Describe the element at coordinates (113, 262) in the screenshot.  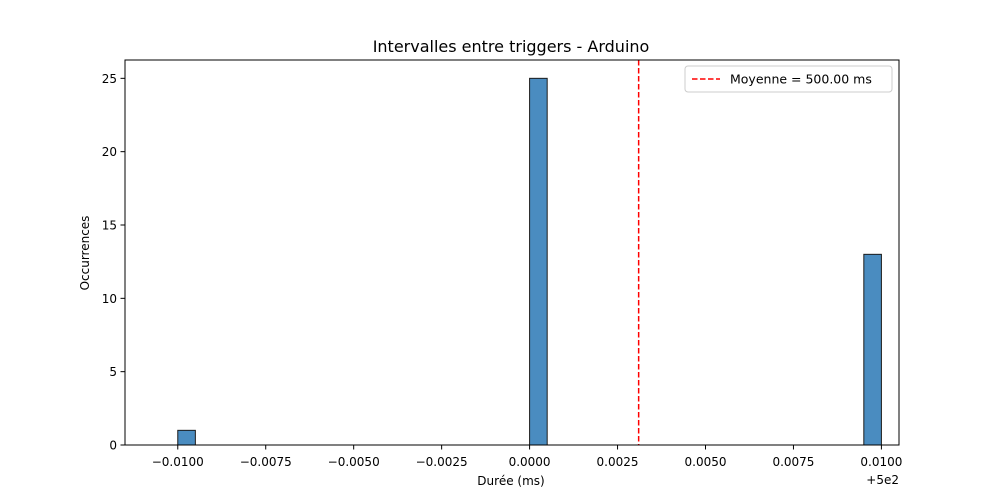
I see `y-axis: 0 5 10 15 20 25` at that location.